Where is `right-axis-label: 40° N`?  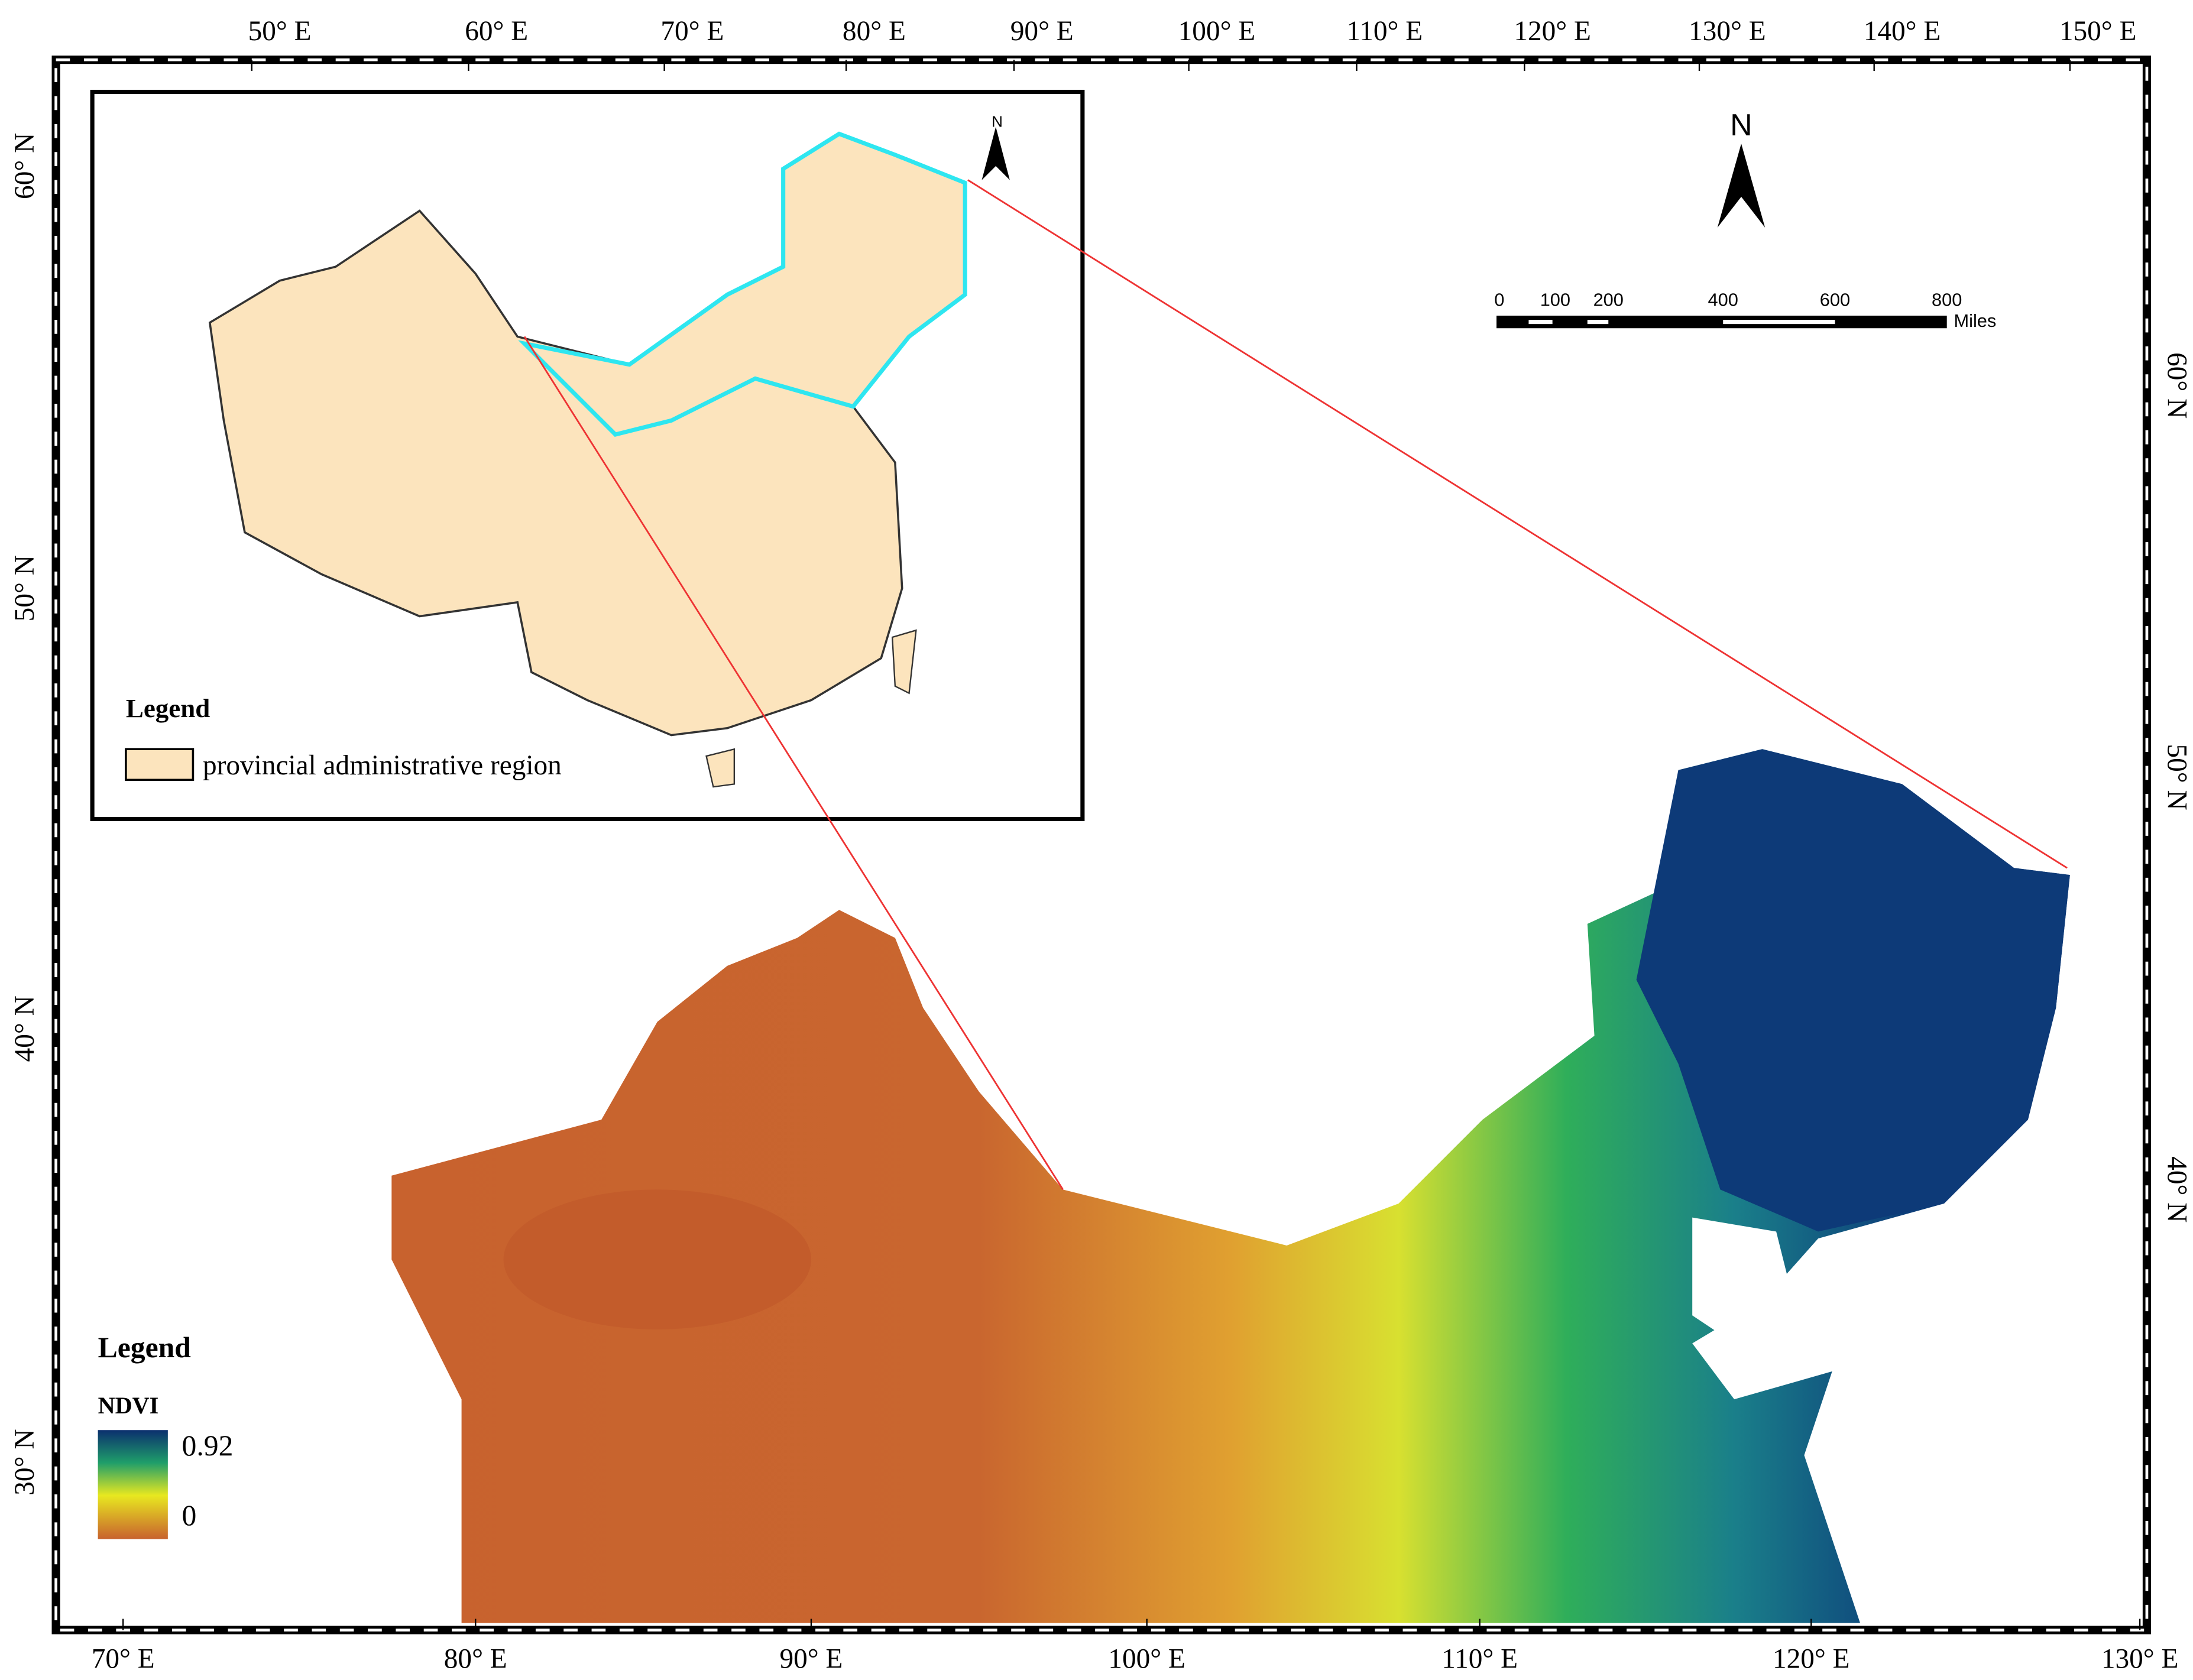 right-axis-label: 40° N is located at coordinates (2176, 1189).